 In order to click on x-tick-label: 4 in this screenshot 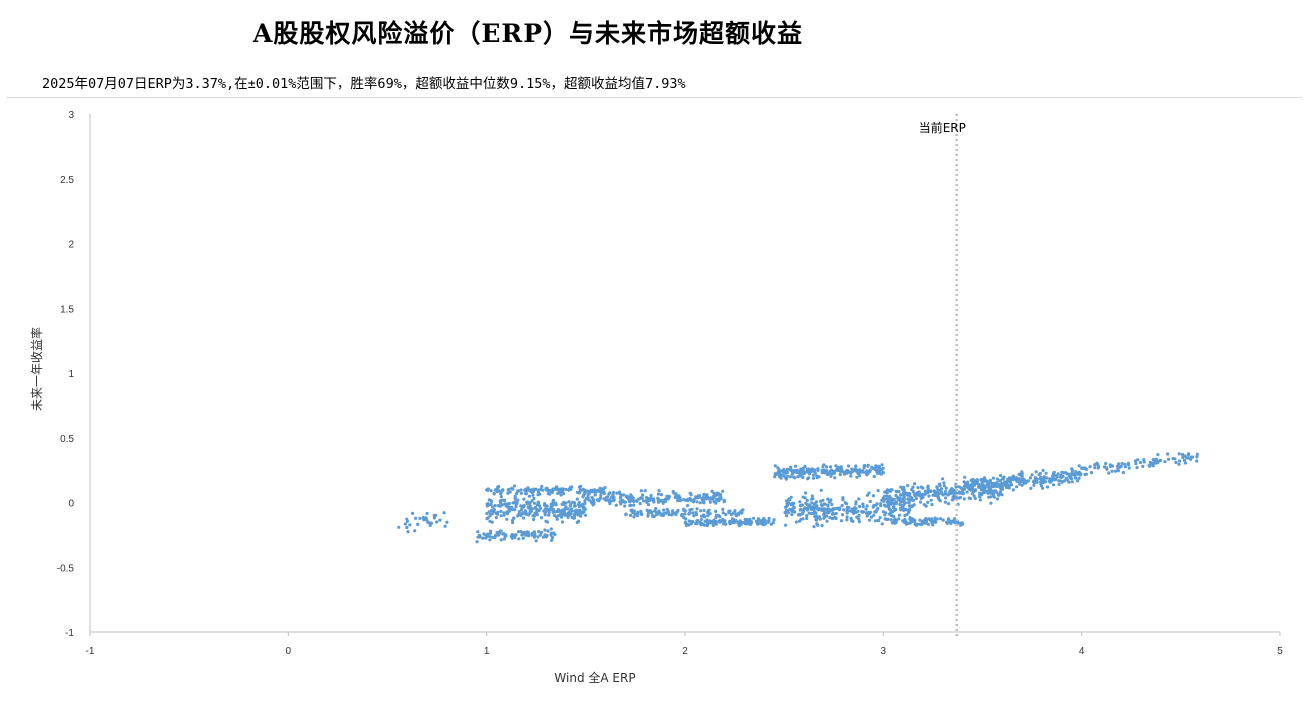, I will do `click(1082, 651)`.